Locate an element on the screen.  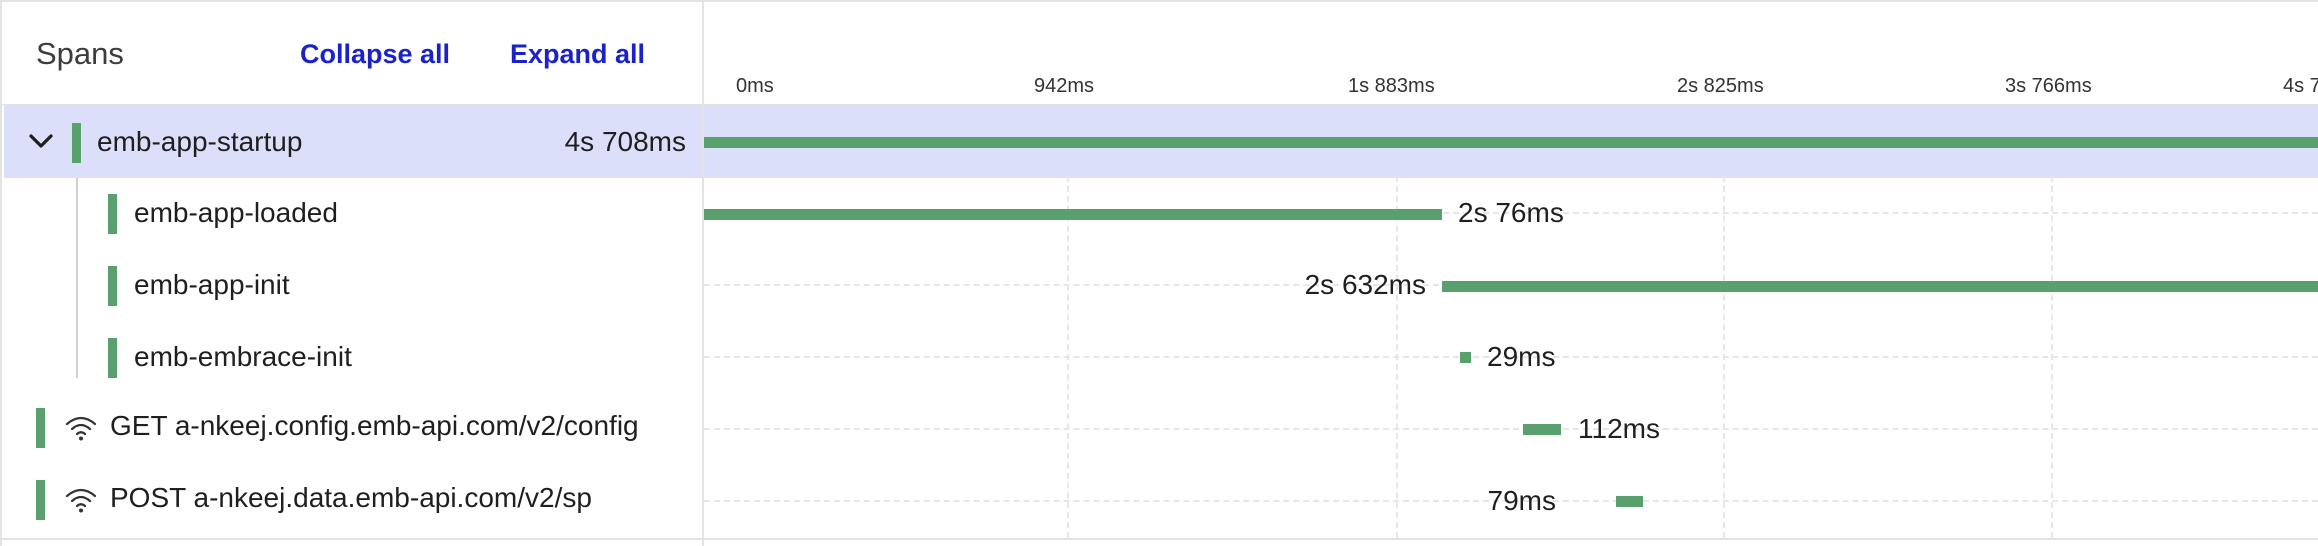
bottom-border is located at coordinates (1159, 539).